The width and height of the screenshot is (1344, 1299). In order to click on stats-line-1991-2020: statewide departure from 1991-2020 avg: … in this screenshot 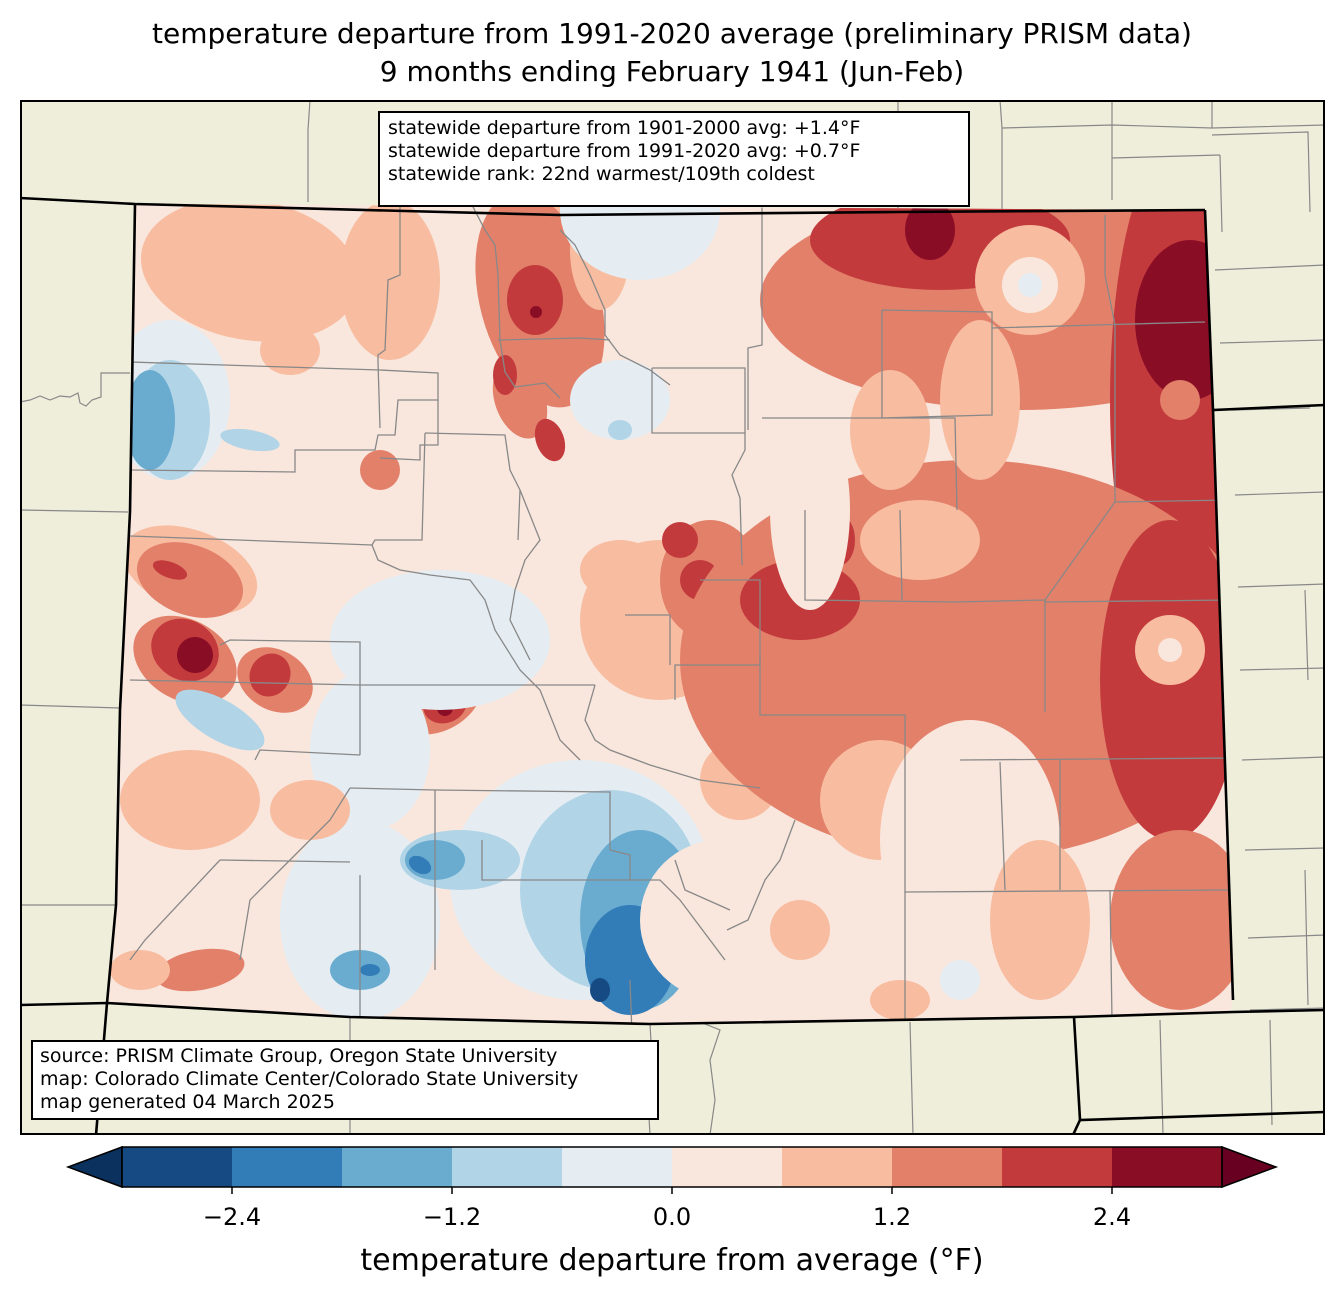, I will do `click(624, 151)`.